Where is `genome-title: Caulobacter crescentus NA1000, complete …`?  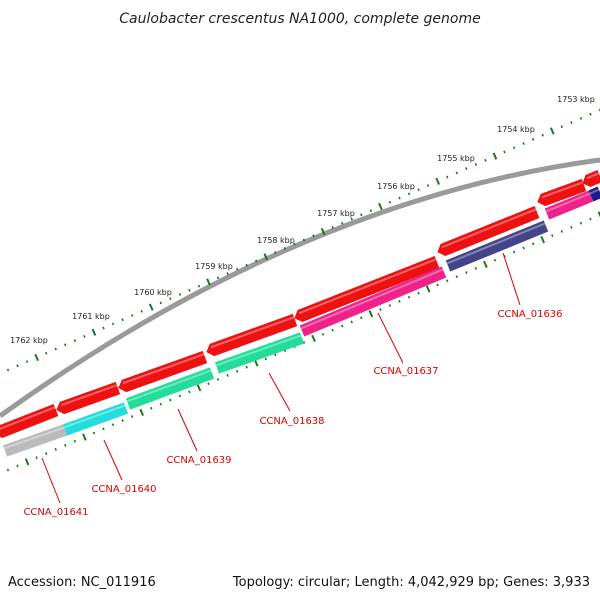
genome-title: Caulobacter crescentus NA1000, complete … is located at coordinates (299, 19).